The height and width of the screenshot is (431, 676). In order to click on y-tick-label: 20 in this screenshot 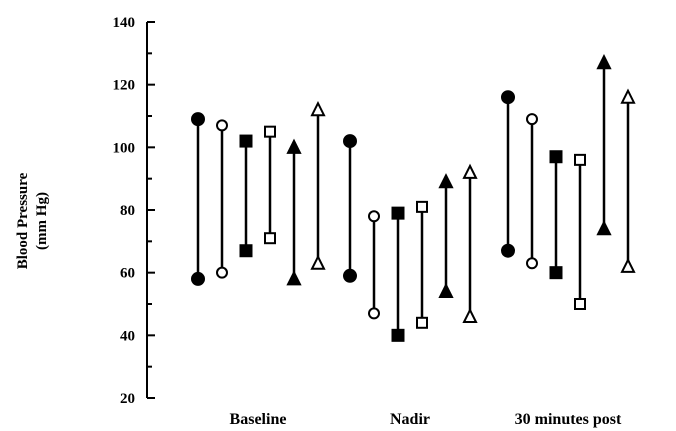, I will do `click(127, 399)`.